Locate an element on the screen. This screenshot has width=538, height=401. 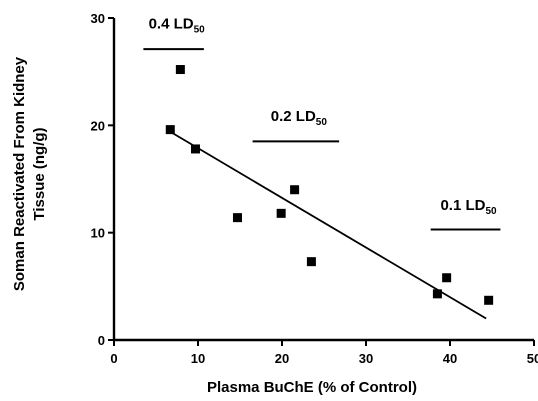
dose-label: 0.1 LD50 is located at coordinates (468, 207).